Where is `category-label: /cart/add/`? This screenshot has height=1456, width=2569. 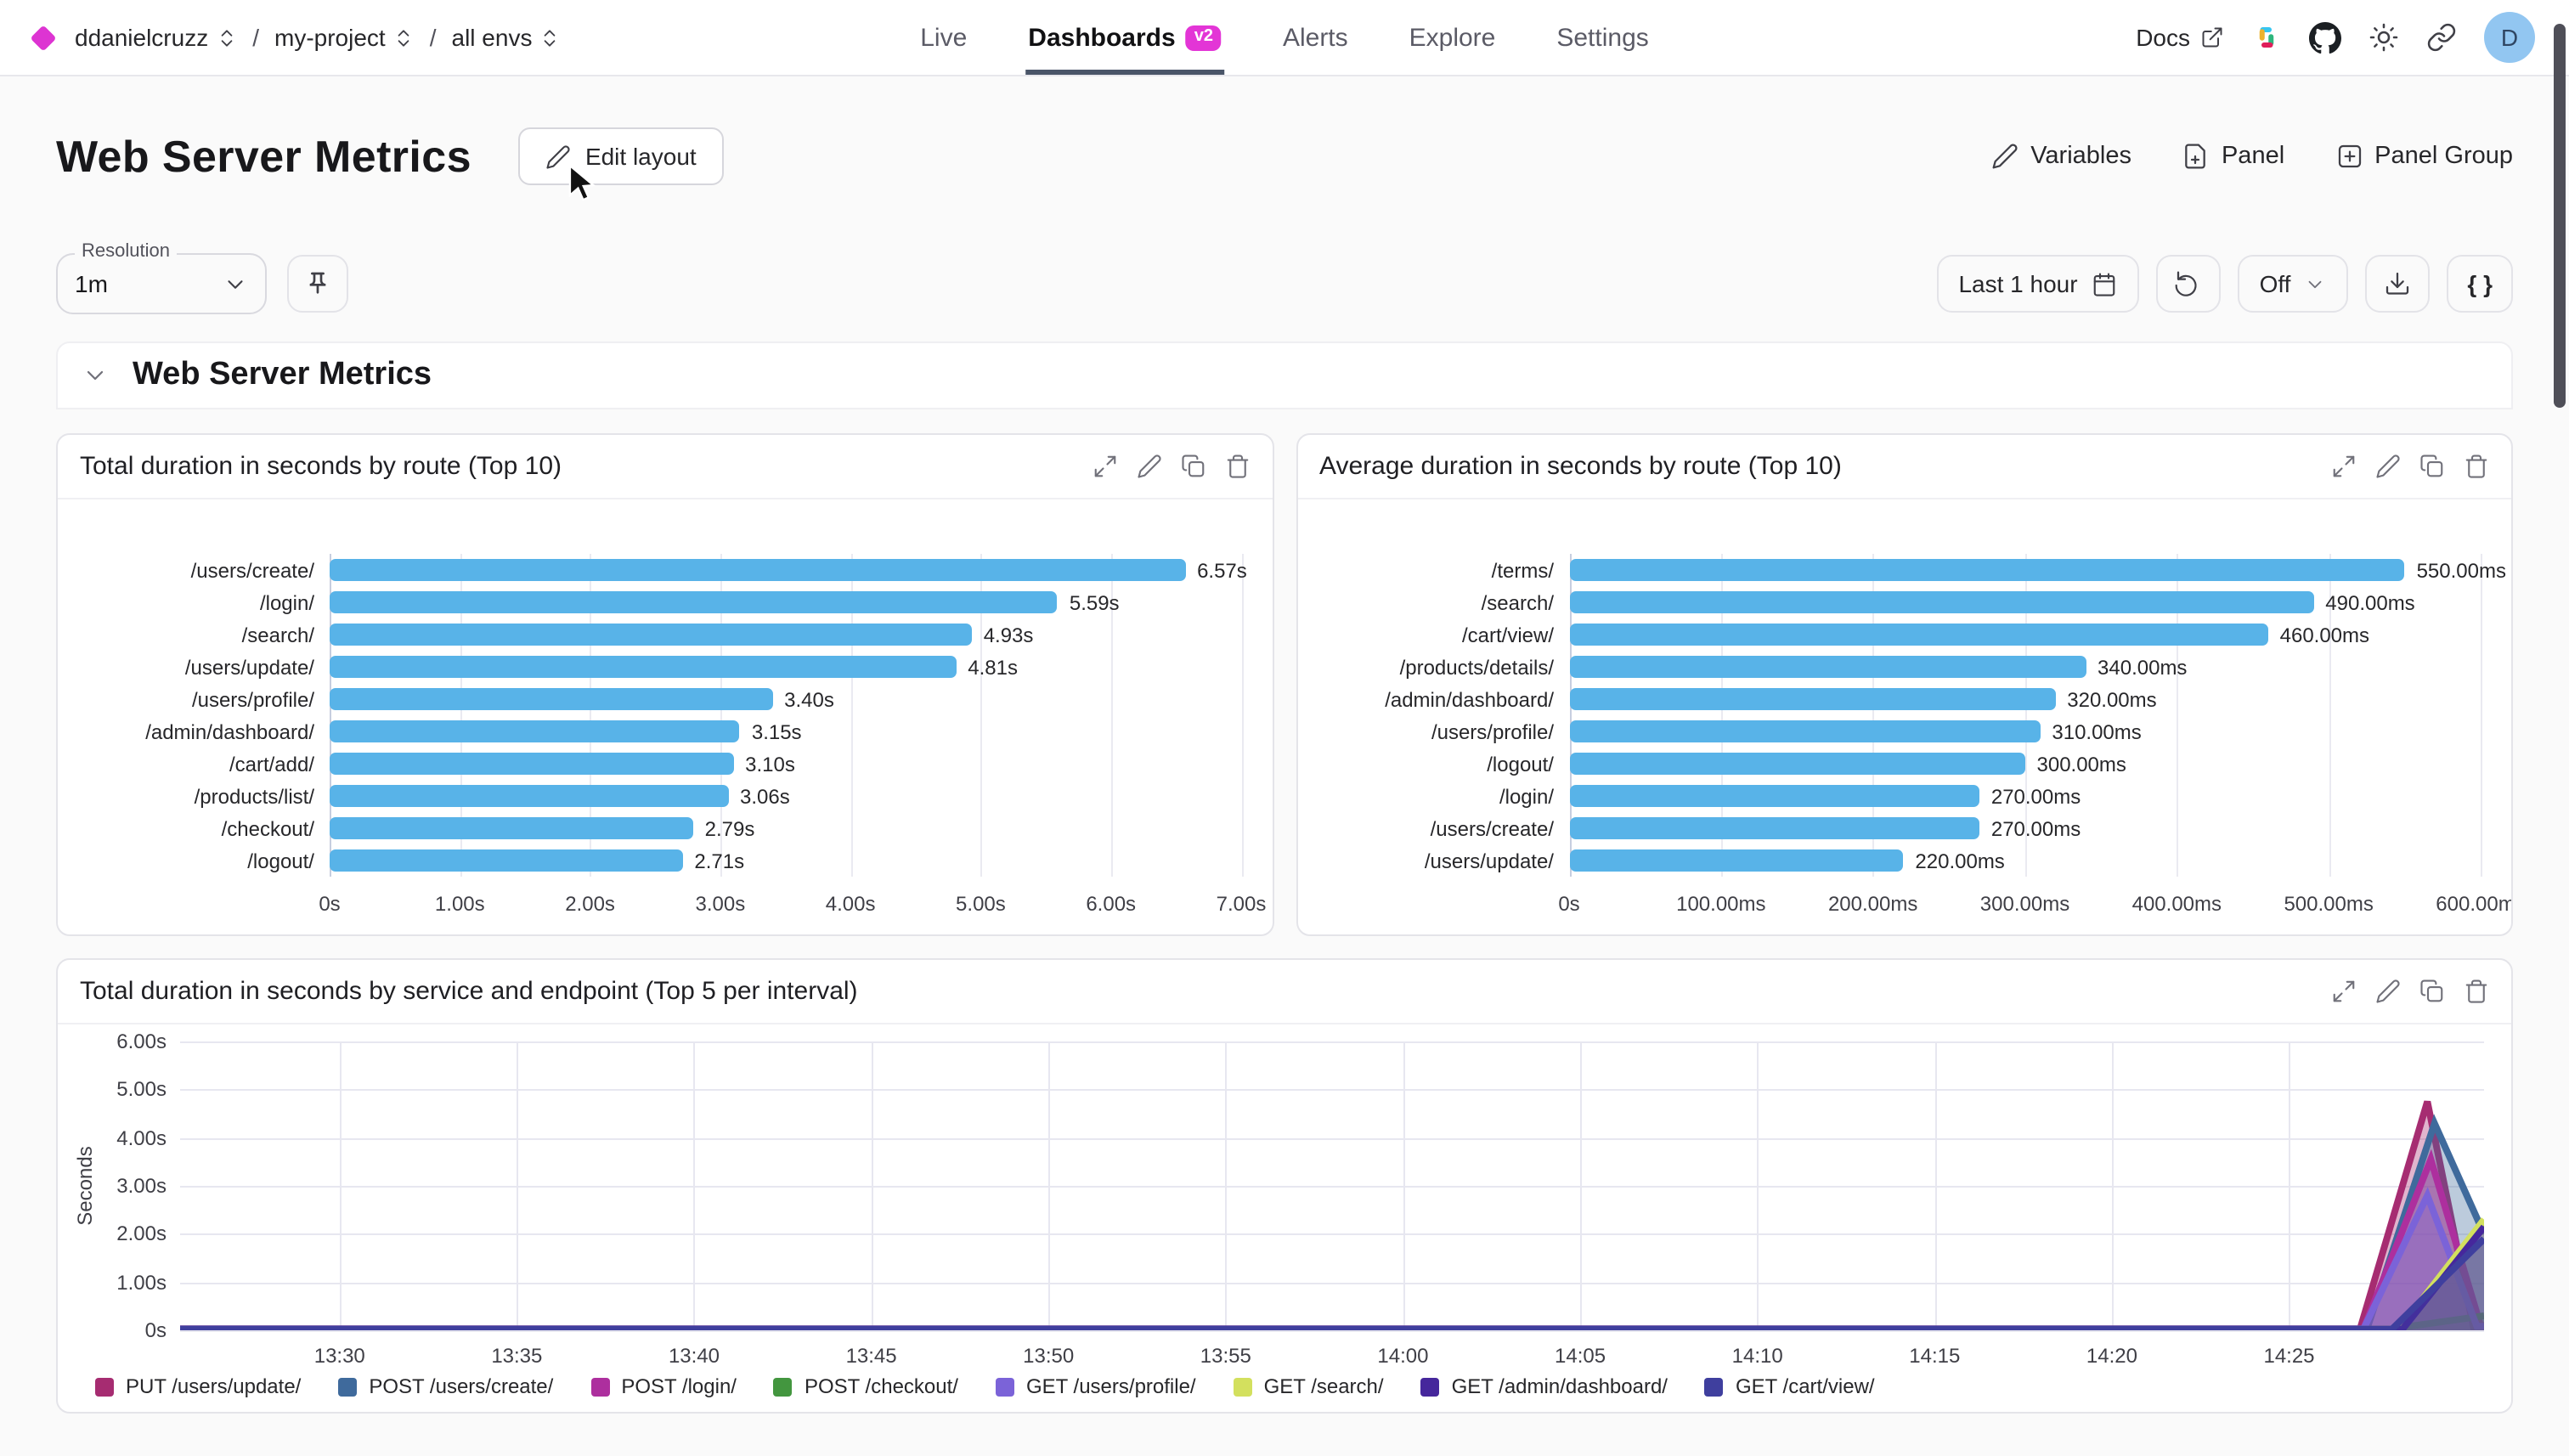
category-label: /cart/add/ is located at coordinates (271, 764).